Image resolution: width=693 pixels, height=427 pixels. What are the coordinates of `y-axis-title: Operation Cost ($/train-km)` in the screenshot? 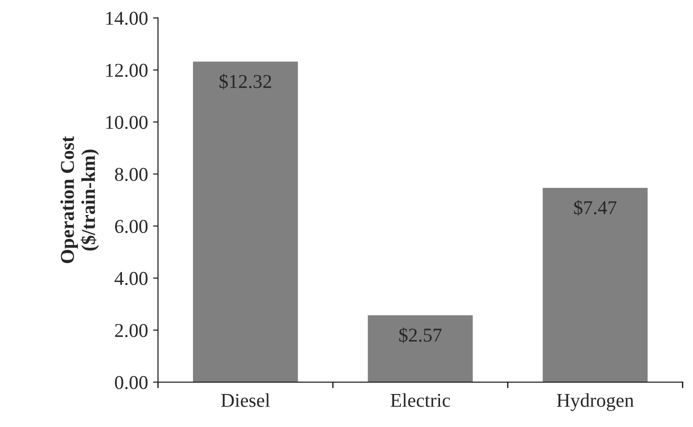 It's located at (79, 200).